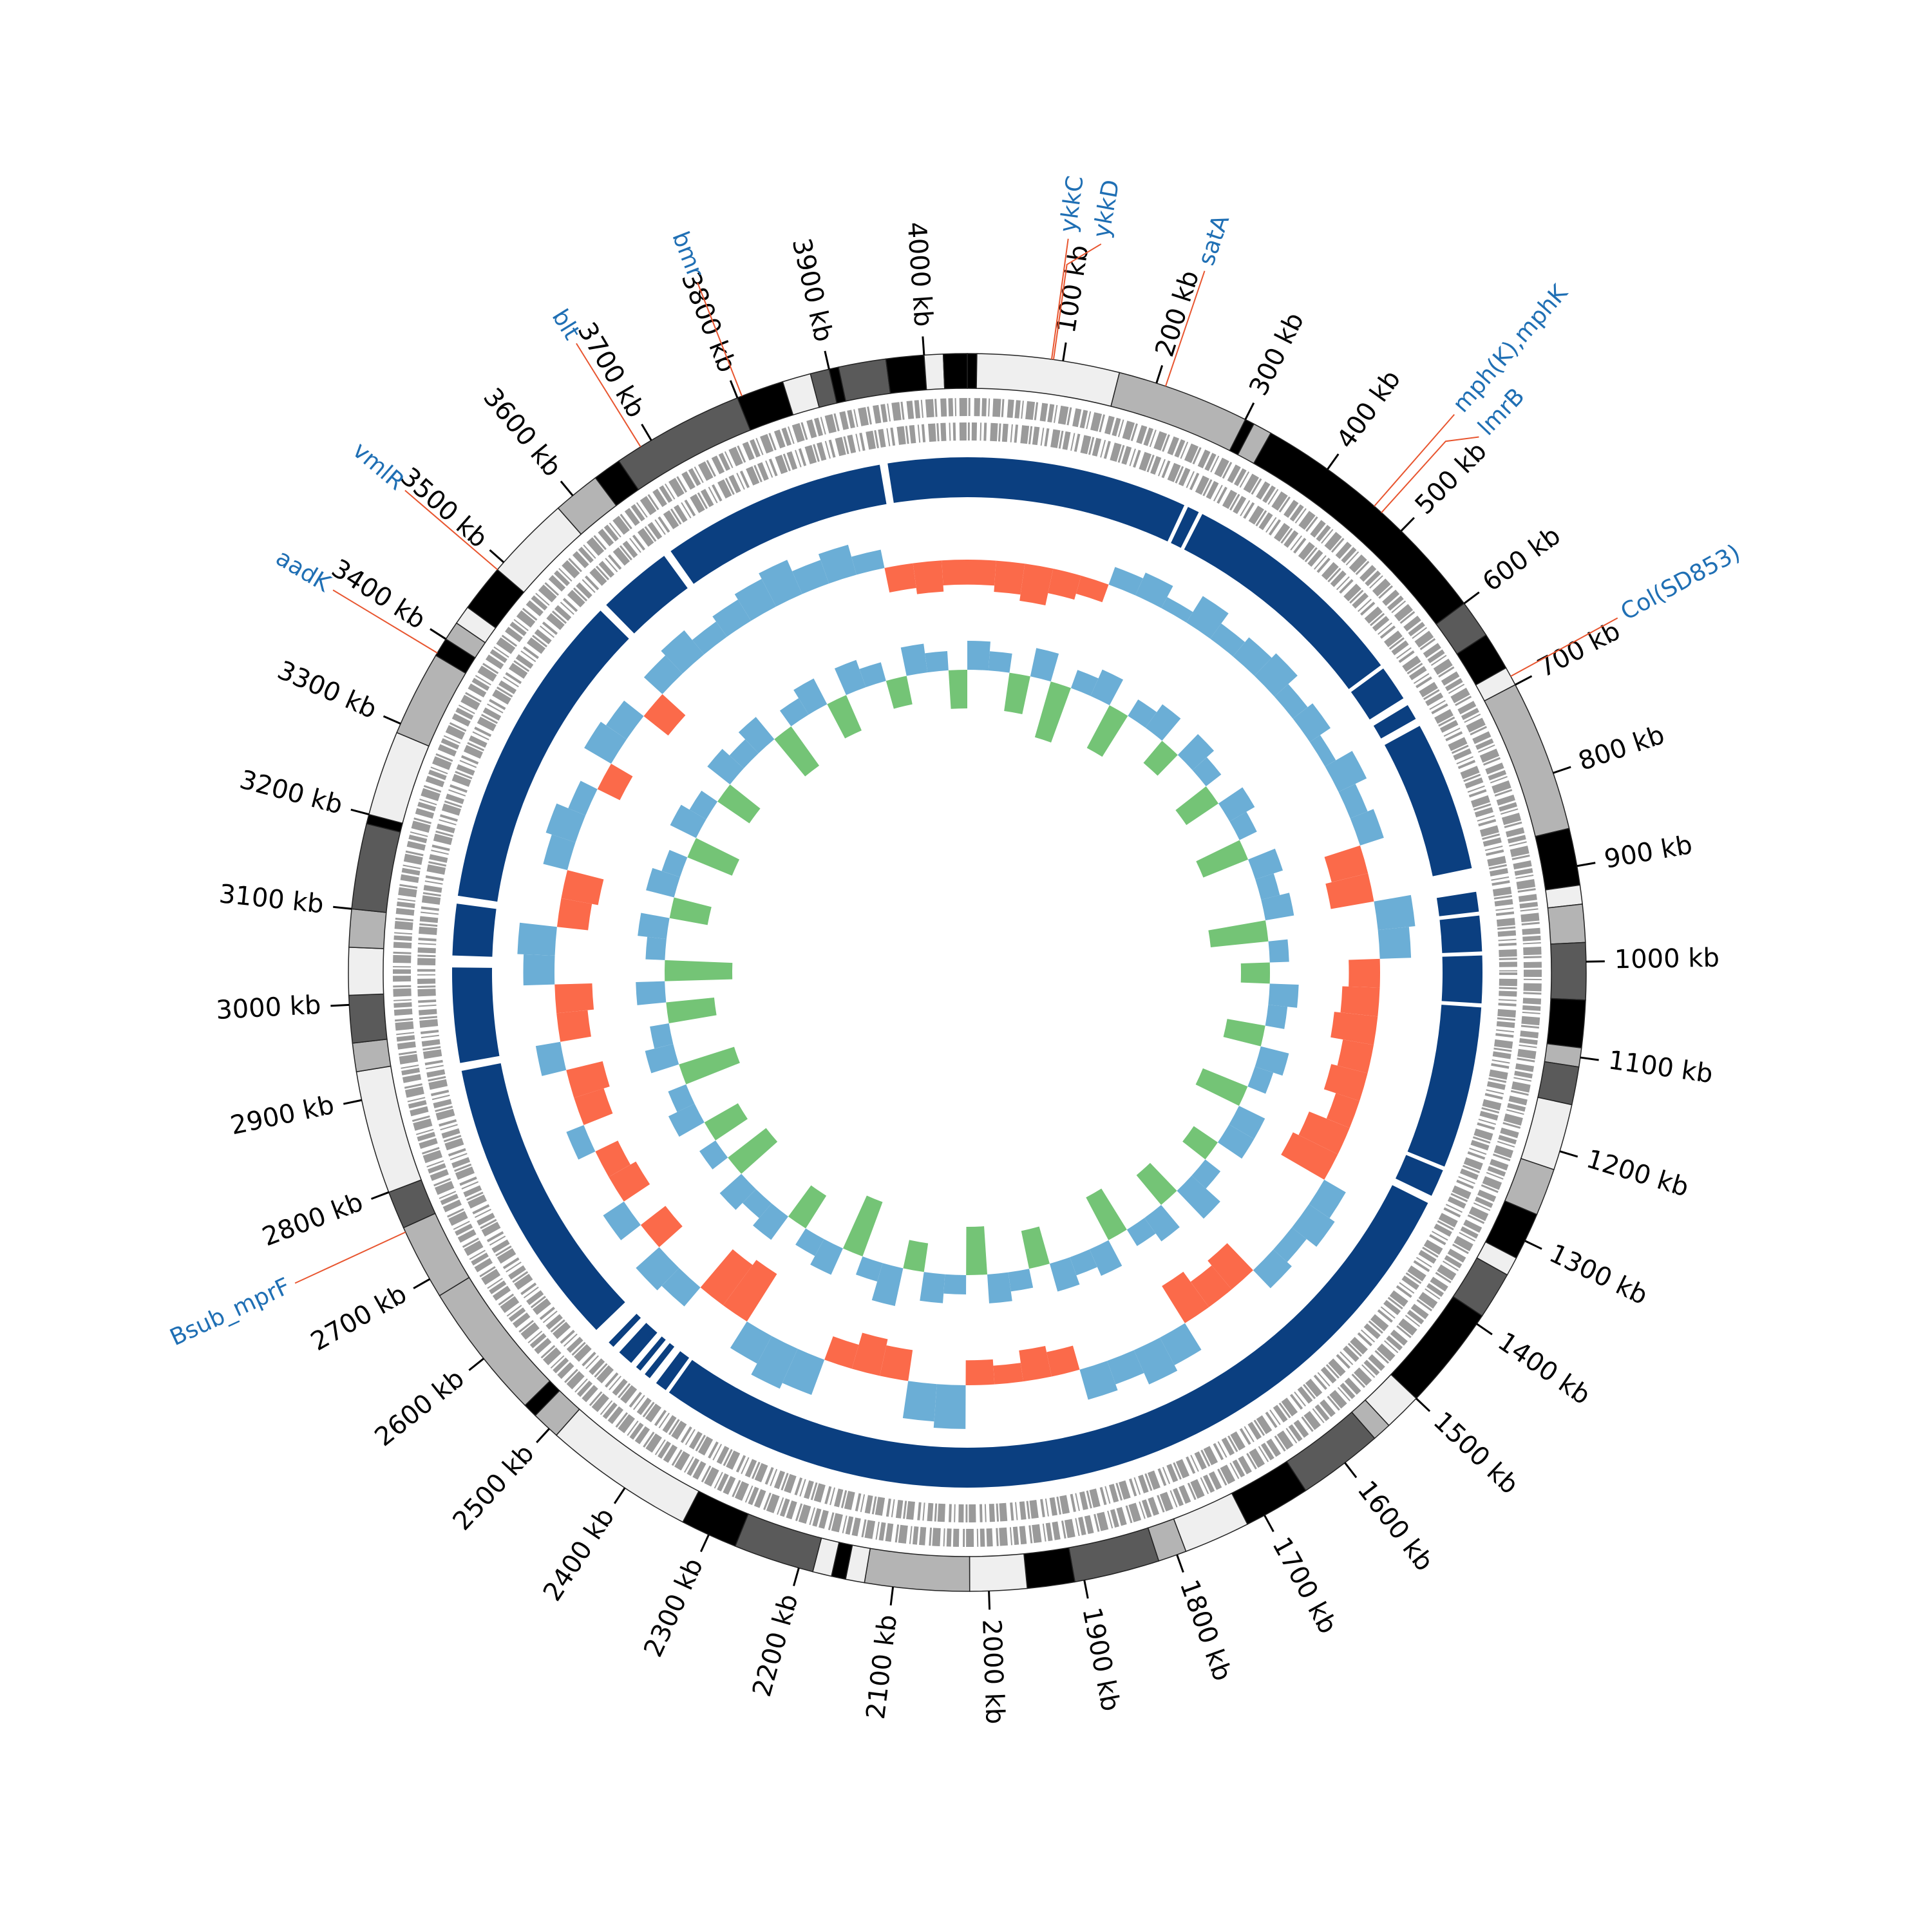  Describe the element at coordinates (882, 1667) in the screenshot. I see `tick-label: 2100 kb` at that location.